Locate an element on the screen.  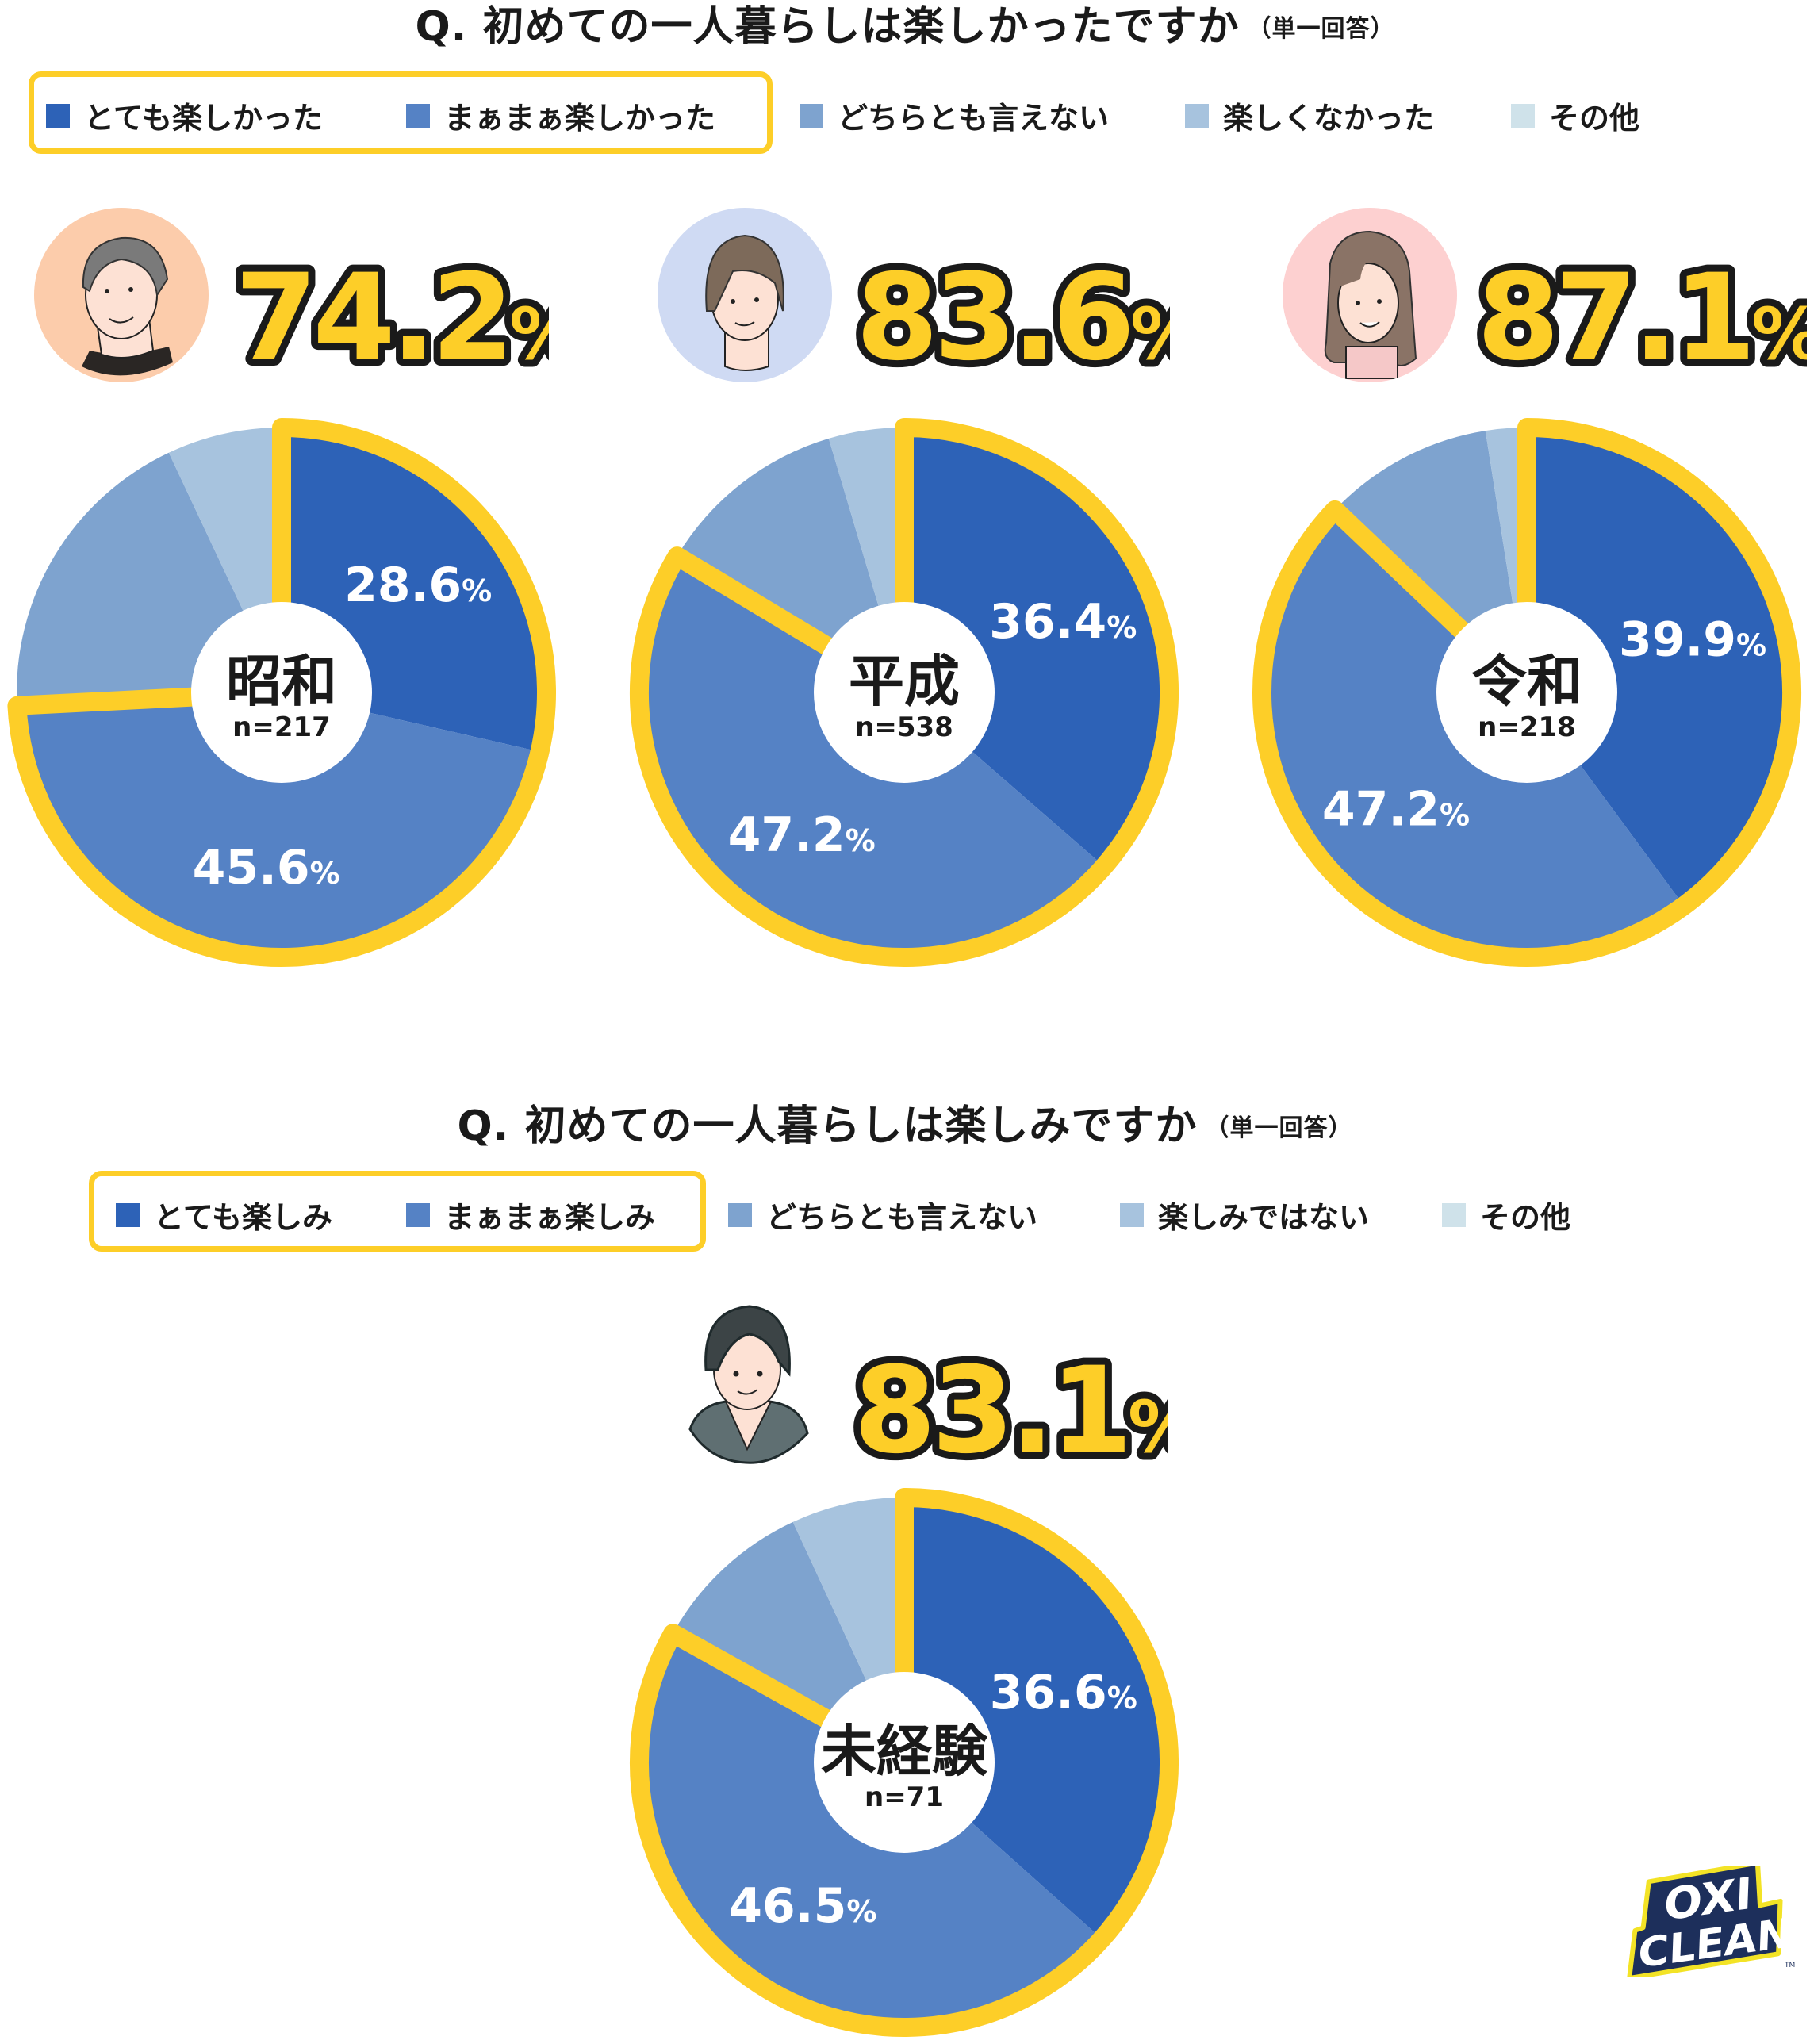
legend2-other: その他 is located at coordinates (1506, 1215).